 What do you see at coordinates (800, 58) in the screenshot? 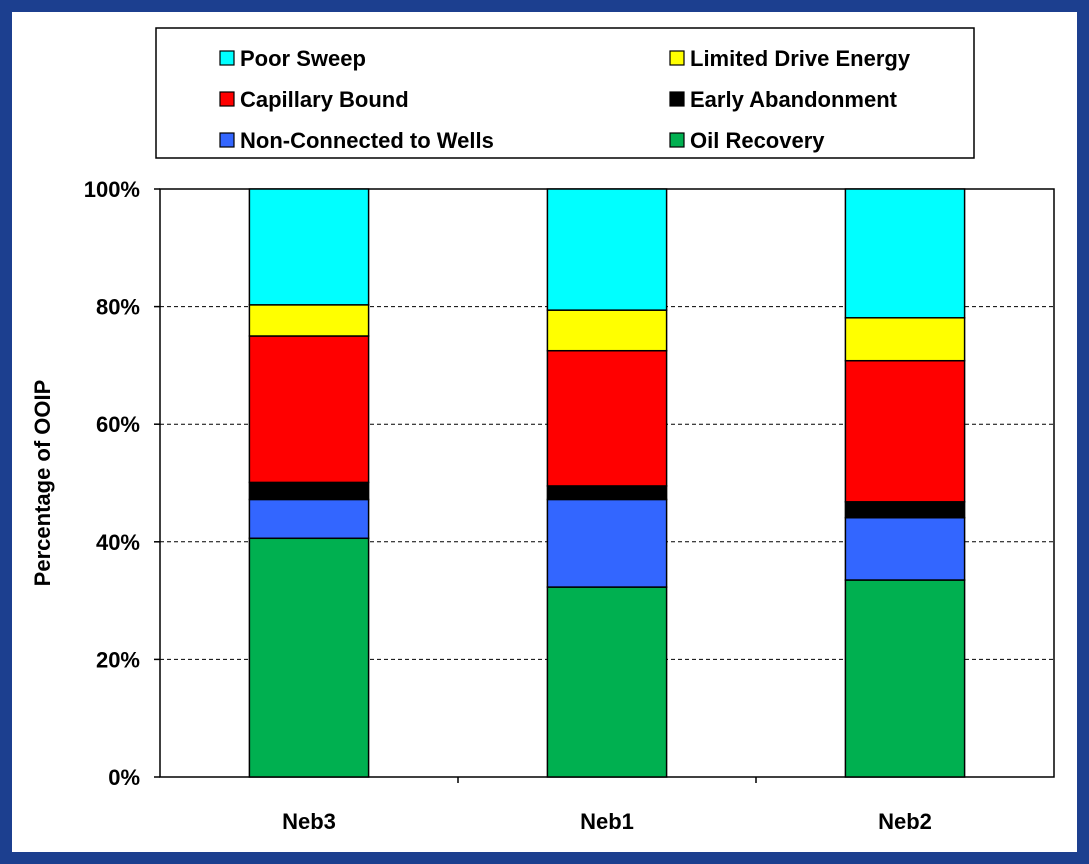
I see `legend-label: Limited Drive Energy` at bounding box center [800, 58].